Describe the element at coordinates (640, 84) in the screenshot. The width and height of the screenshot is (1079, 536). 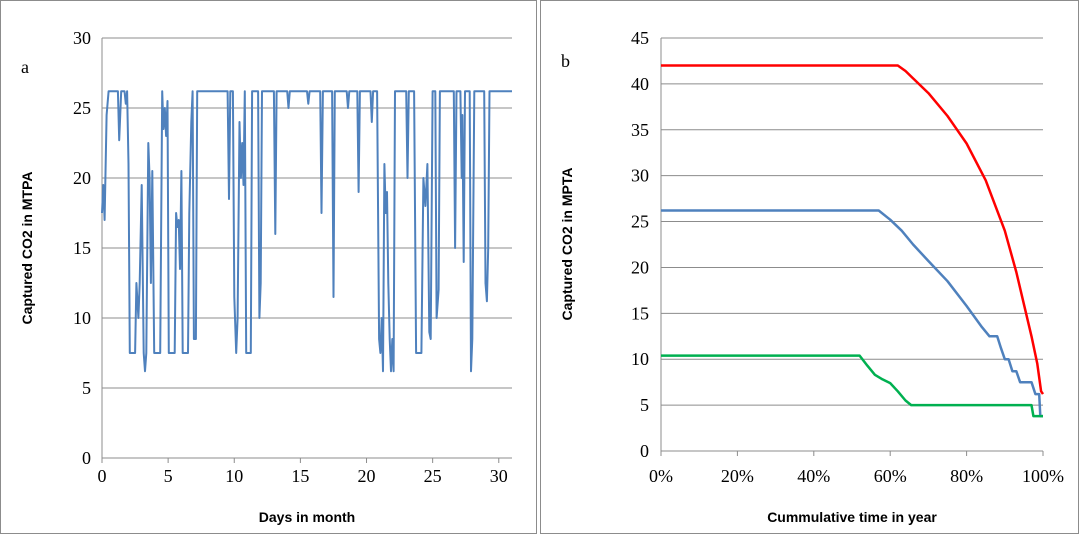
I see `y-tick-label: 40` at that location.